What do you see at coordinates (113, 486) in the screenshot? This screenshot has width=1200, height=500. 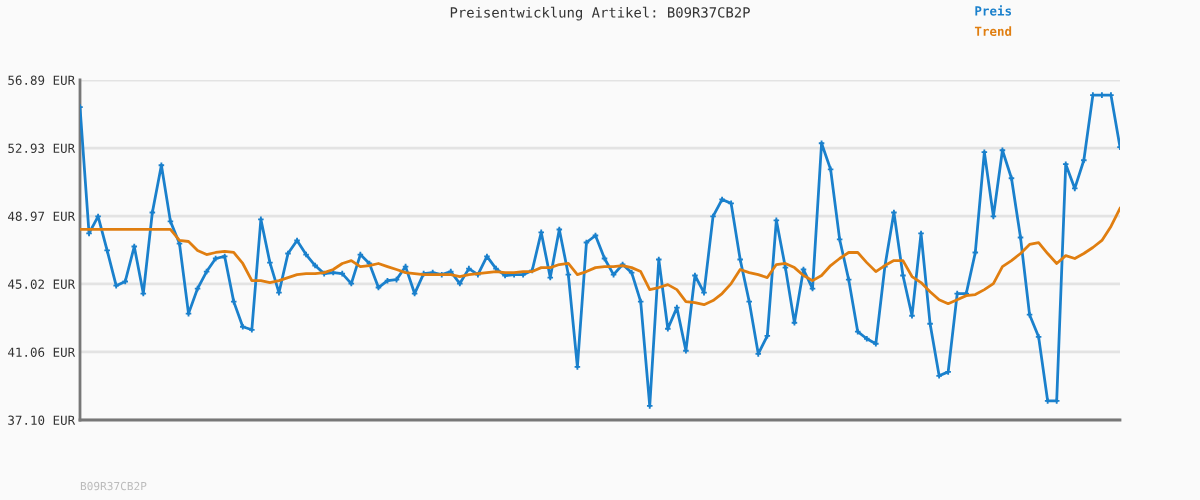 I see `text: B09R37CB2P` at bounding box center [113, 486].